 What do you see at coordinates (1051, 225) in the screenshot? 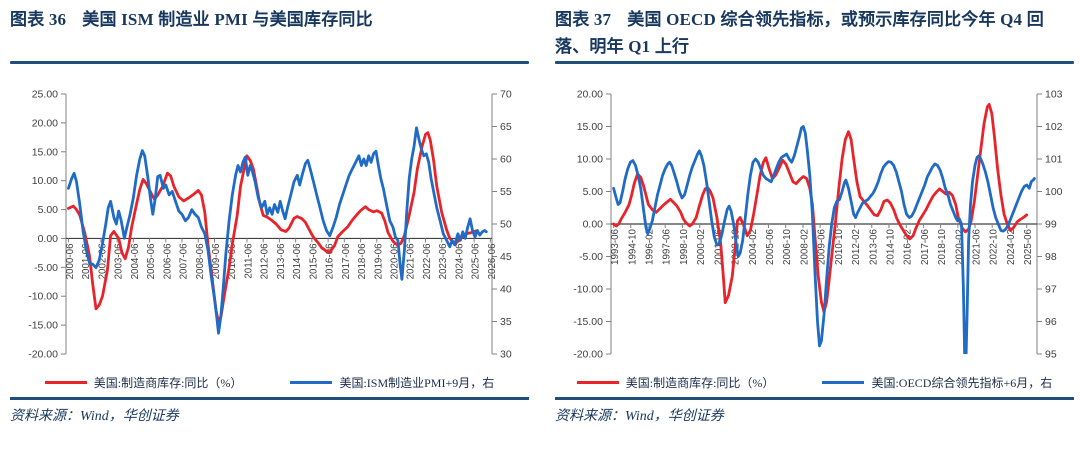
I see `svg-text: 99` at bounding box center [1051, 225].